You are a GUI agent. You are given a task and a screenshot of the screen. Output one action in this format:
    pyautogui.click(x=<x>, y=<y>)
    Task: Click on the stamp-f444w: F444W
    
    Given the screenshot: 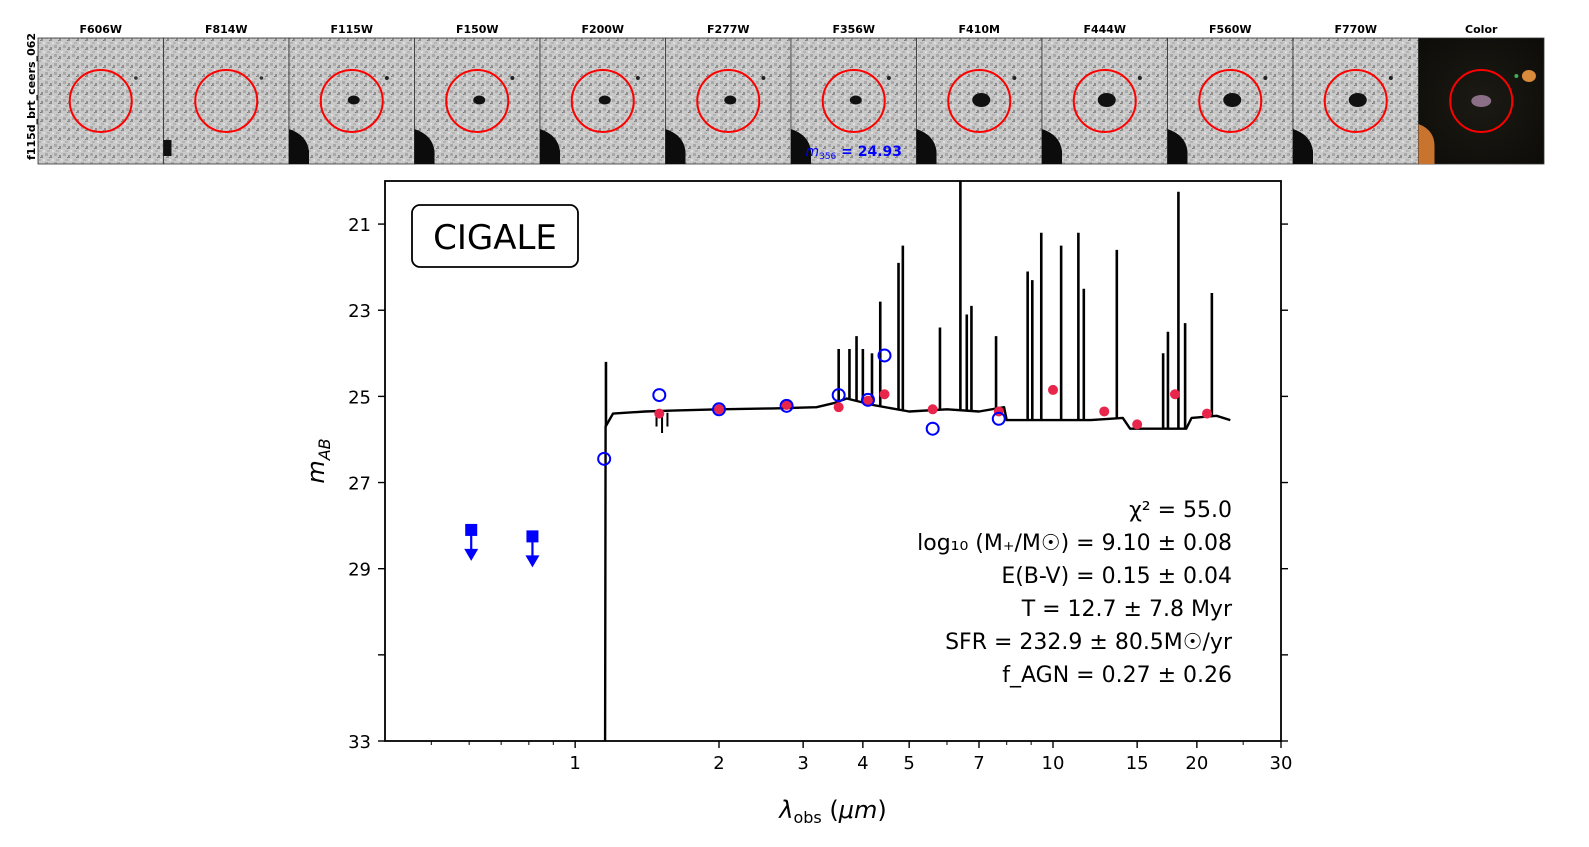 What is the action you would take?
    pyautogui.click(x=1104, y=94)
    